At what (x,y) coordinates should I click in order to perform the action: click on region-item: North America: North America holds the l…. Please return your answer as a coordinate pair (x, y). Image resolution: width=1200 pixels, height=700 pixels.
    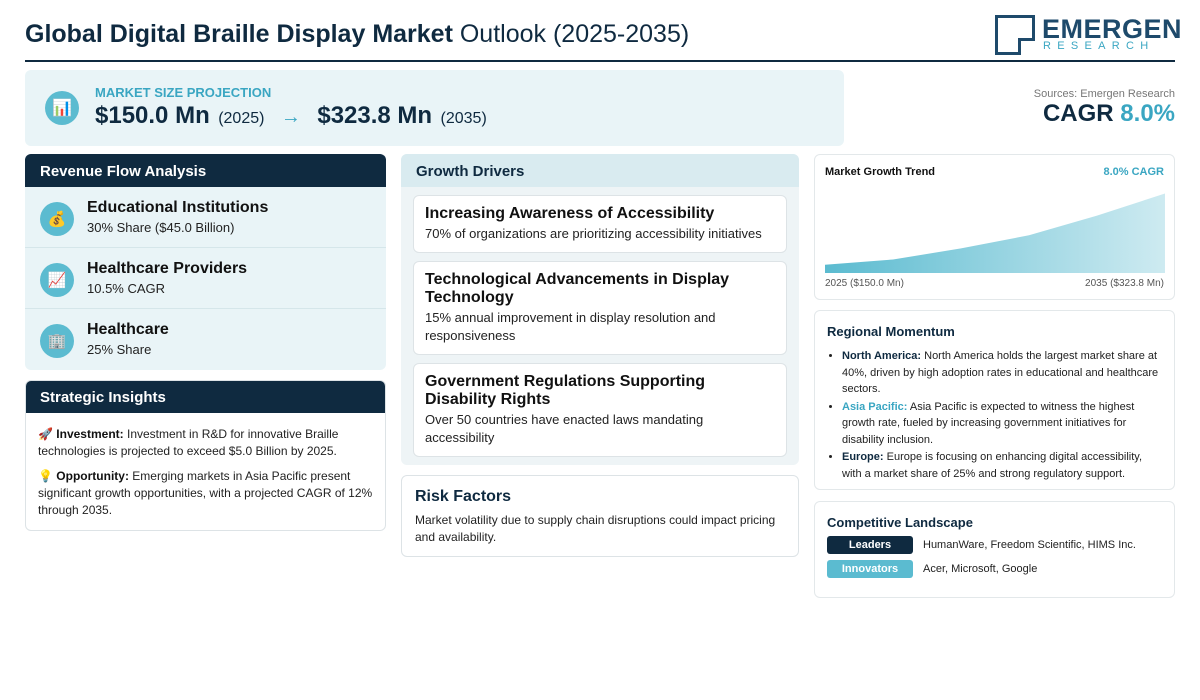
    Looking at the image, I should click on (1002, 373).